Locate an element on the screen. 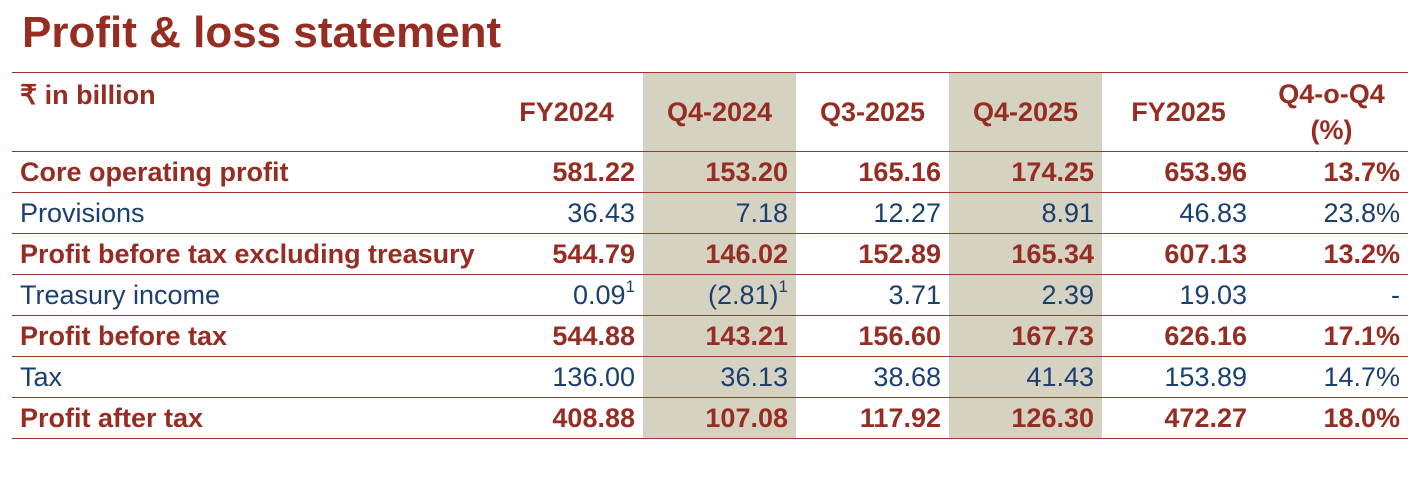  row-label: Profit after tax is located at coordinates (251, 418).